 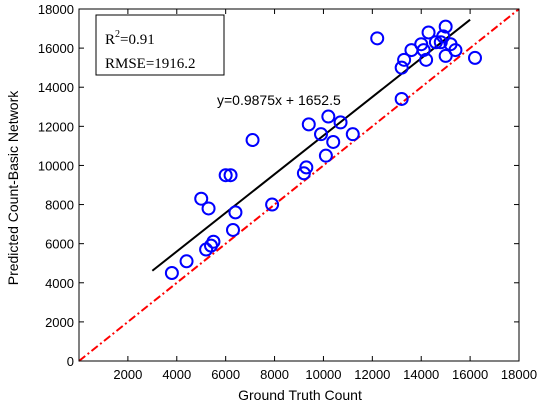 What do you see at coordinates (470, 374) in the screenshot?
I see `x-tick-label: 16000` at bounding box center [470, 374].